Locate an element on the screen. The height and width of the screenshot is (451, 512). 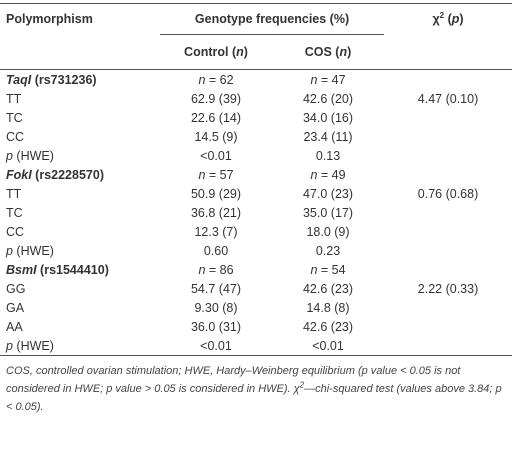
cos-frequency: 47.0 (23) is located at coordinates (328, 193).